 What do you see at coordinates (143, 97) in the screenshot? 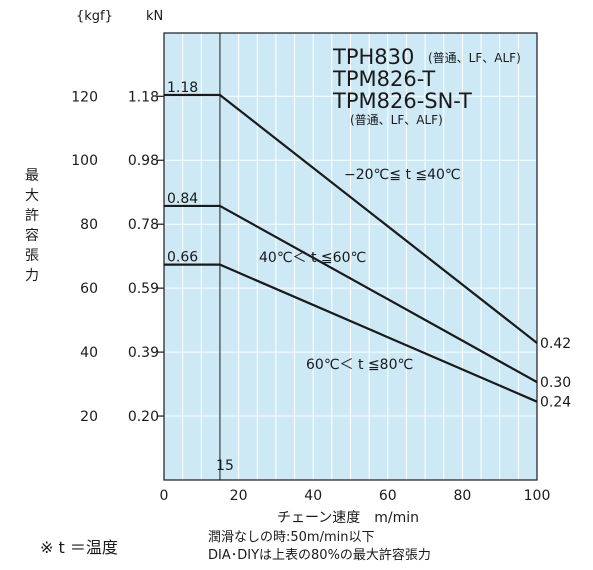
I see `y-tick-label-kn: 1.18` at bounding box center [143, 97].